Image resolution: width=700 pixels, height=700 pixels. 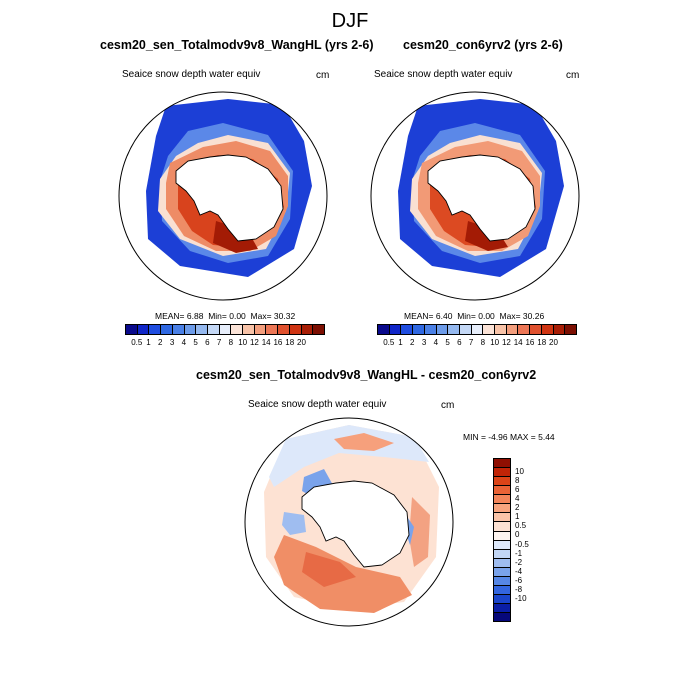 What do you see at coordinates (517, 489) in the screenshot?
I see `panel3-colorbar-tick-label: 6` at bounding box center [517, 489].